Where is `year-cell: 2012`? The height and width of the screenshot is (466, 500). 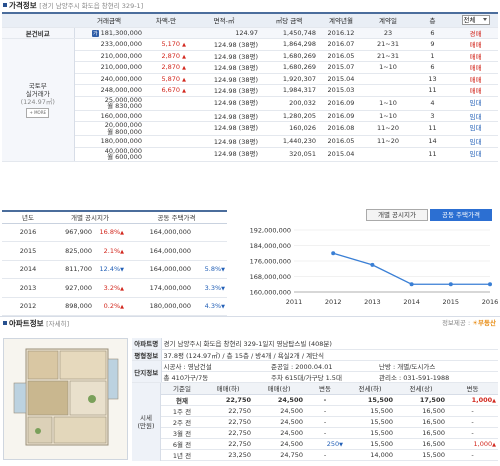
year-cell: 2012 is located at coordinates (28, 306).